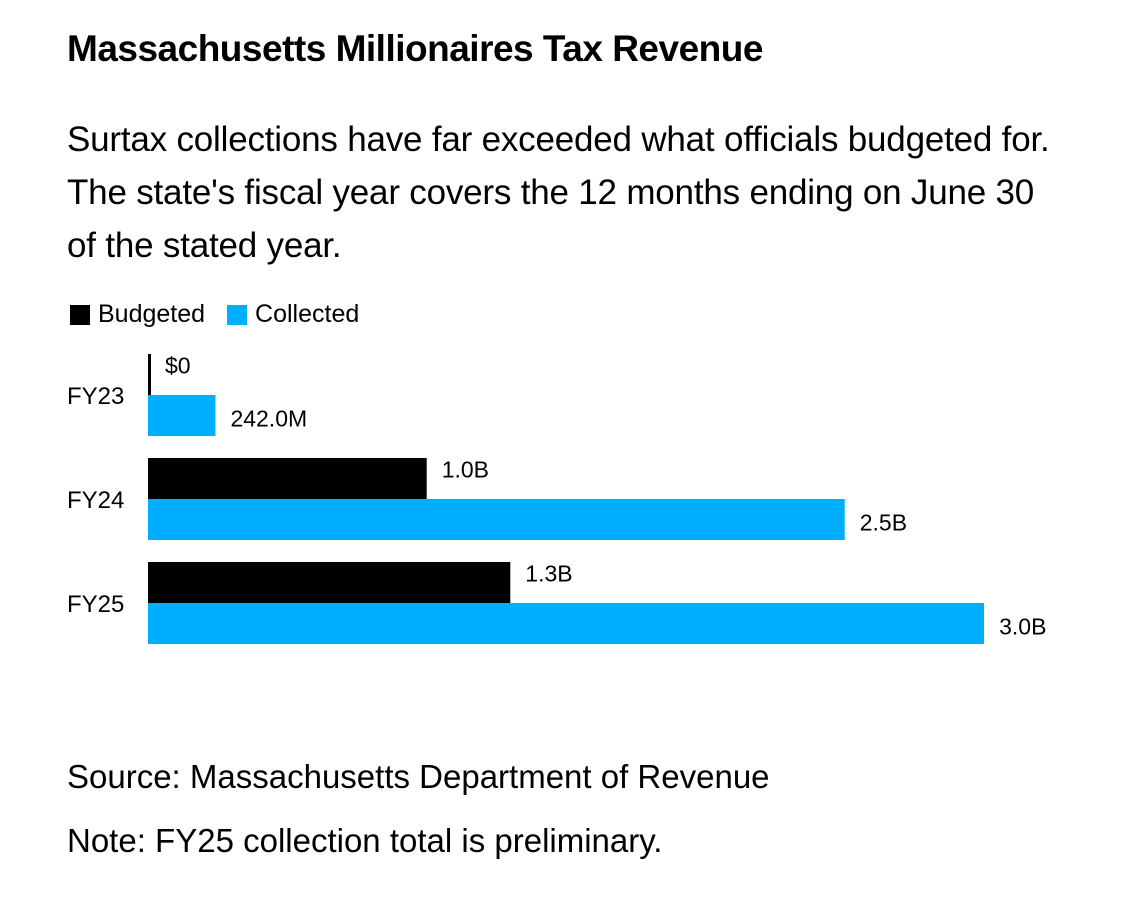 This screenshot has width=1125, height=900. What do you see at coordinates (307, 314) in the screenshot?
I see `legend-label-collected: Collected` at bounding box center [307, 314].